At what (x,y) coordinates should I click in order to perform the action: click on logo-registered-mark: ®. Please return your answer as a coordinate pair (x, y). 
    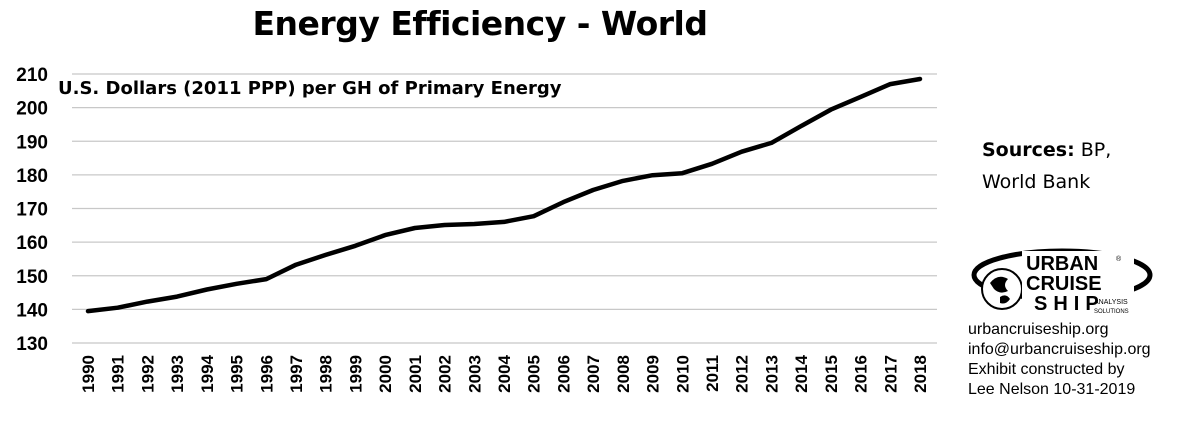
    Looking at the image, I should click on (1119, 259).